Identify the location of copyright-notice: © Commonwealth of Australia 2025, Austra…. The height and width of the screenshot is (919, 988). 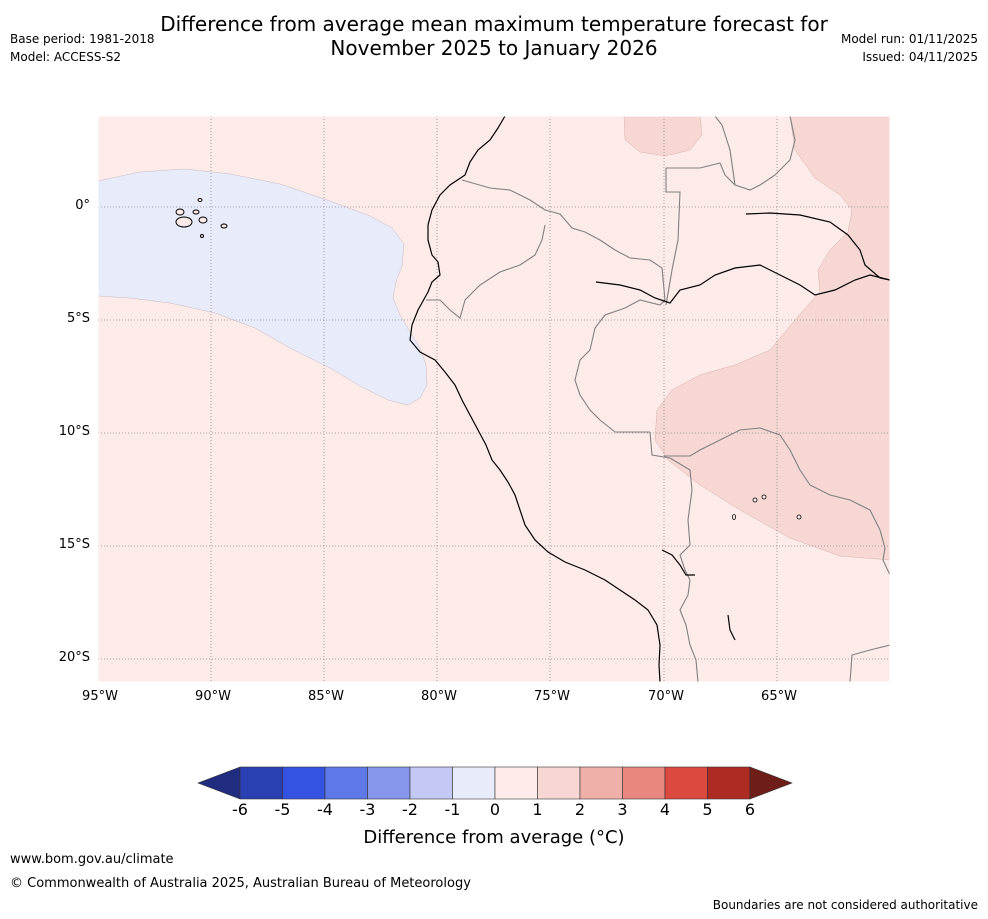
(240, 883).